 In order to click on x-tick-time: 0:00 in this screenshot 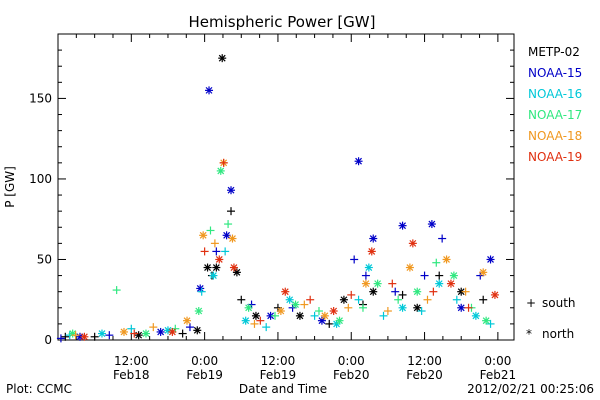, I will do `click(351, 361)`.